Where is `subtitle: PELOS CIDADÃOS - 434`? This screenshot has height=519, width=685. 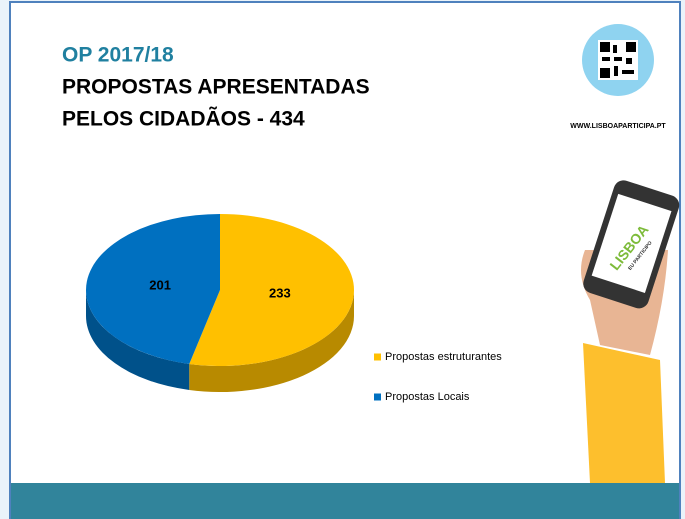
subtitle: PELOS CIDADÃOS - 434 is located at coordinates (183, 119).